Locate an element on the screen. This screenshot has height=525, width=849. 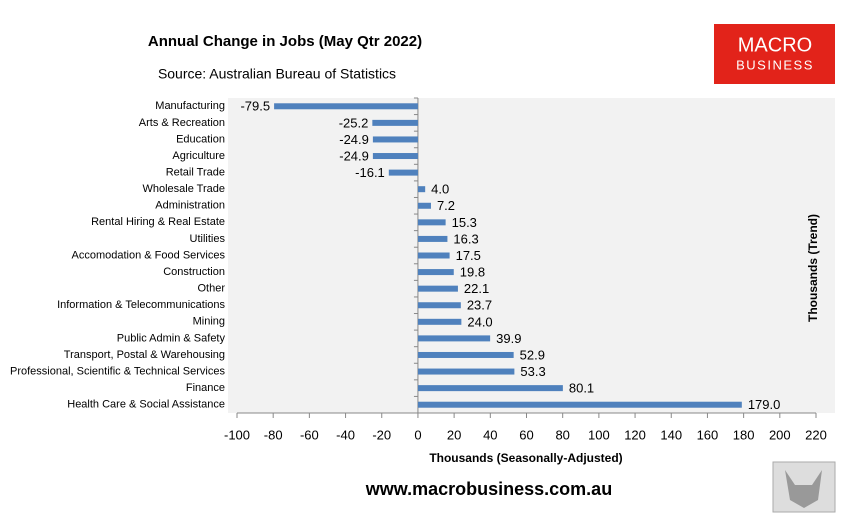
x-tick-label: 100 is located at coordinates (599, 434).